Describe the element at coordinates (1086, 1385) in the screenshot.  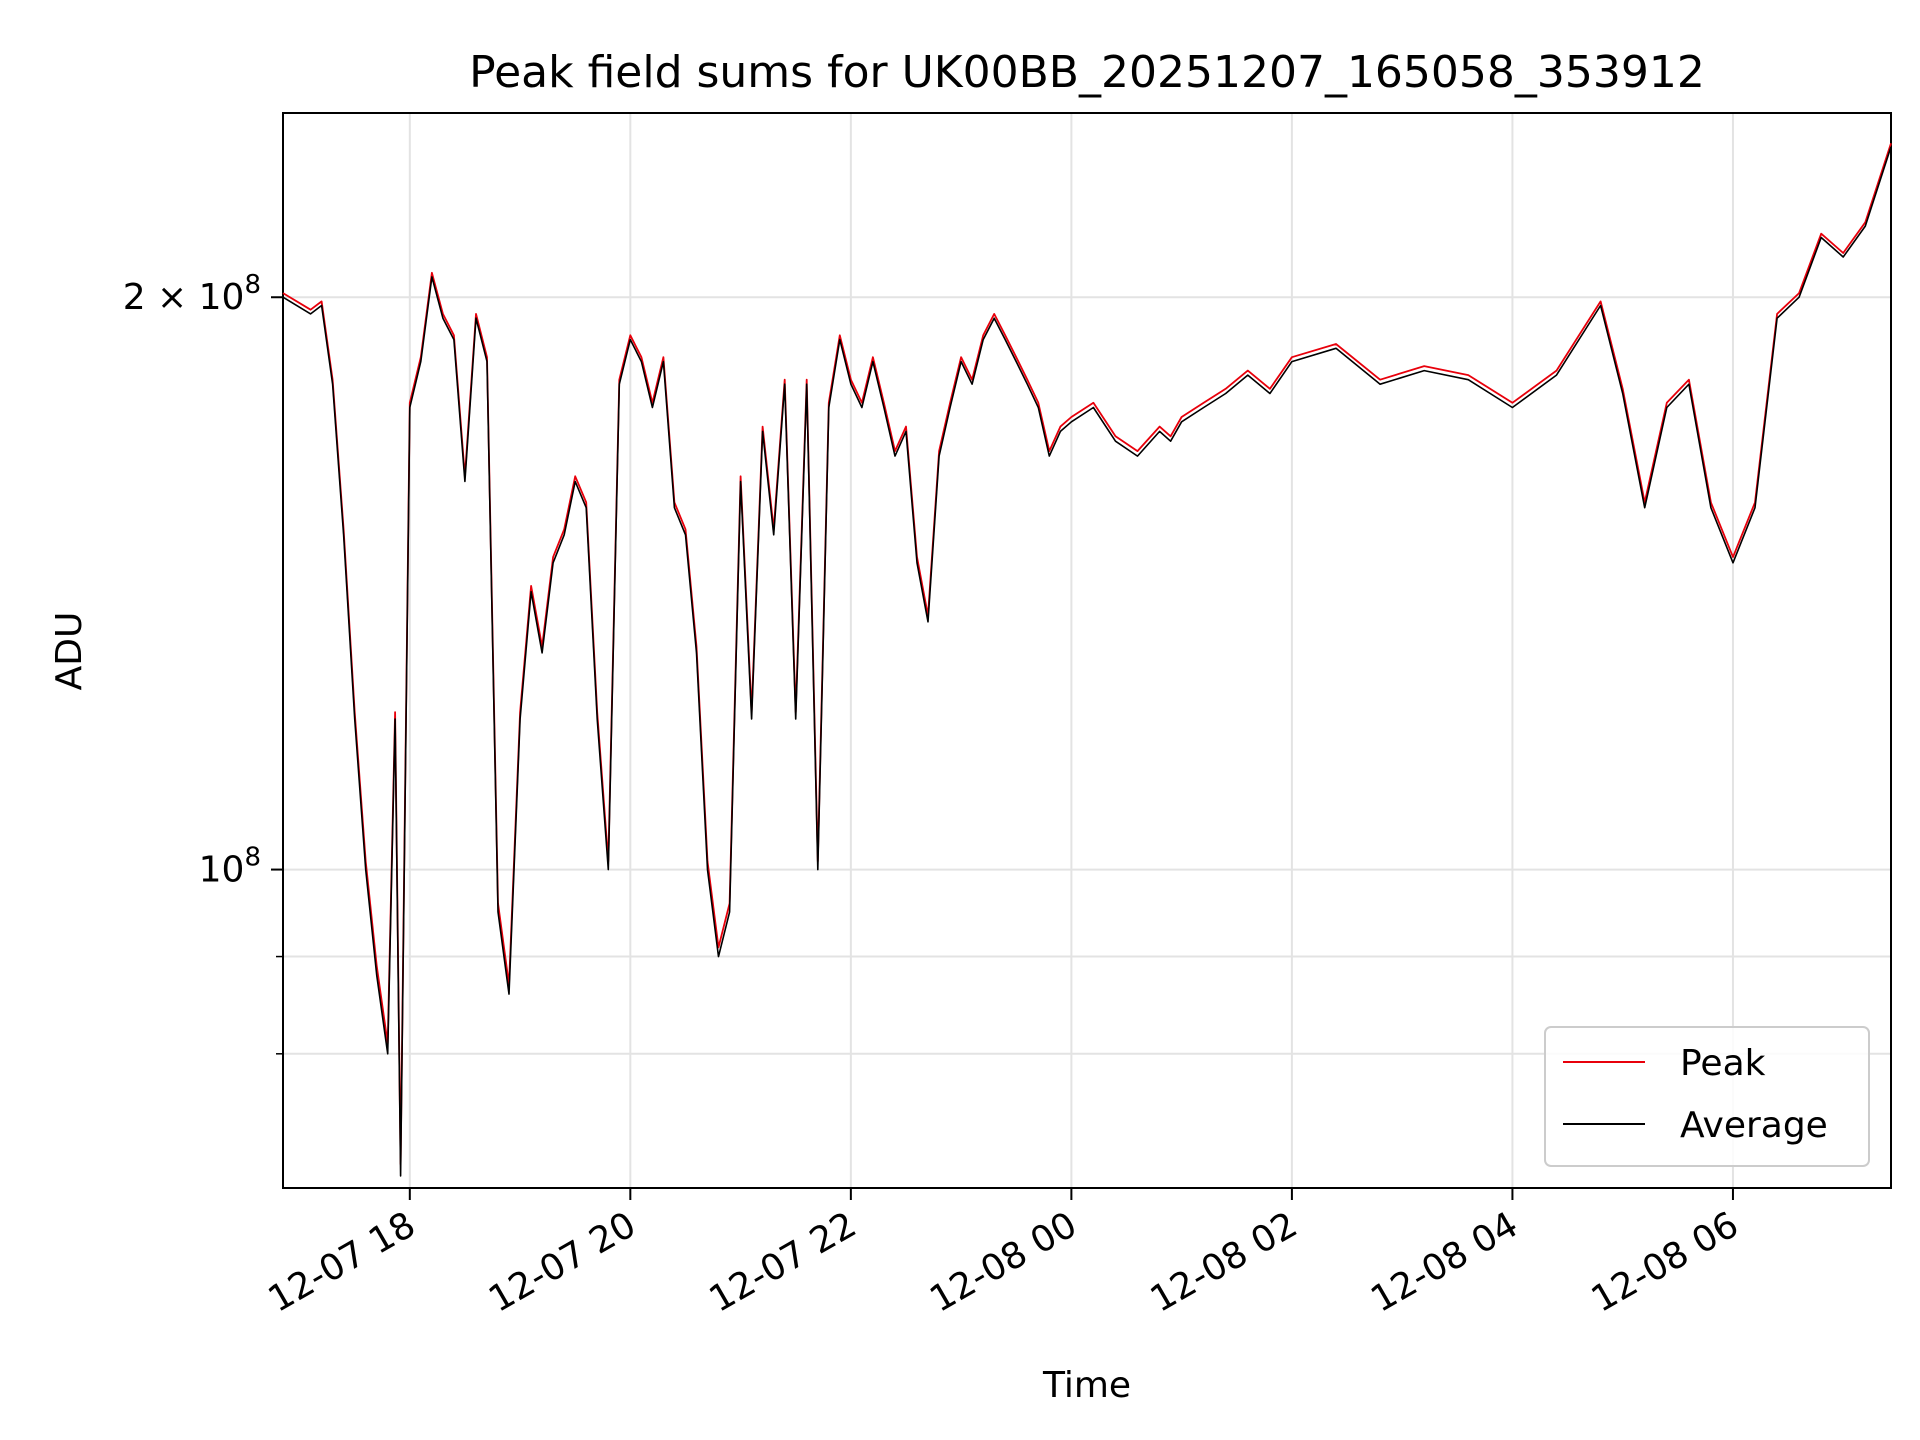
I see `x-axis-label: Time` at that location.